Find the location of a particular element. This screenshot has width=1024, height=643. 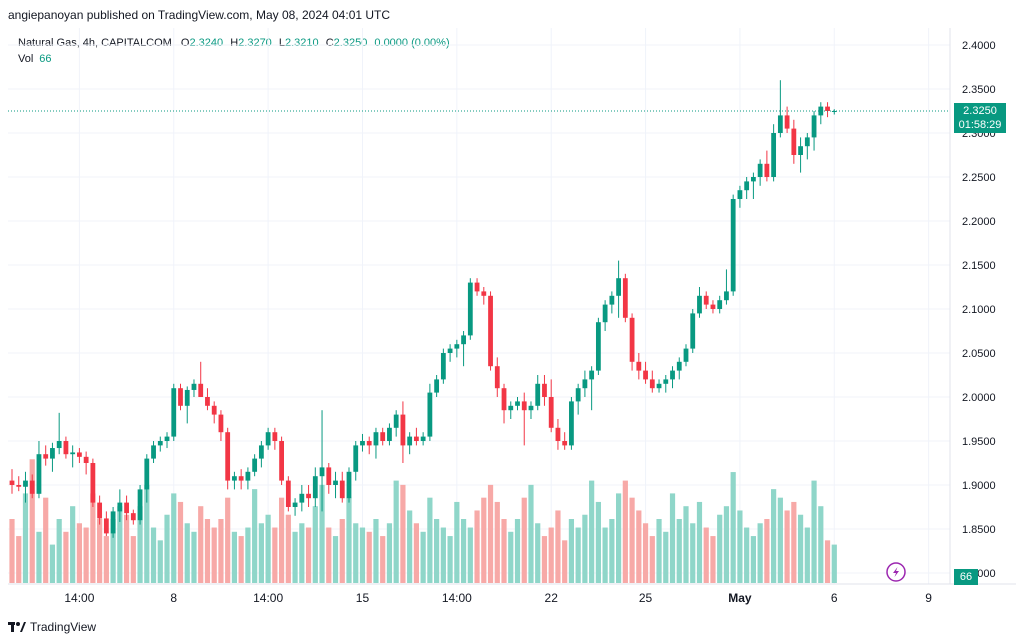

price-tick-label: 2.0000 is located at coordinates (979, 398).